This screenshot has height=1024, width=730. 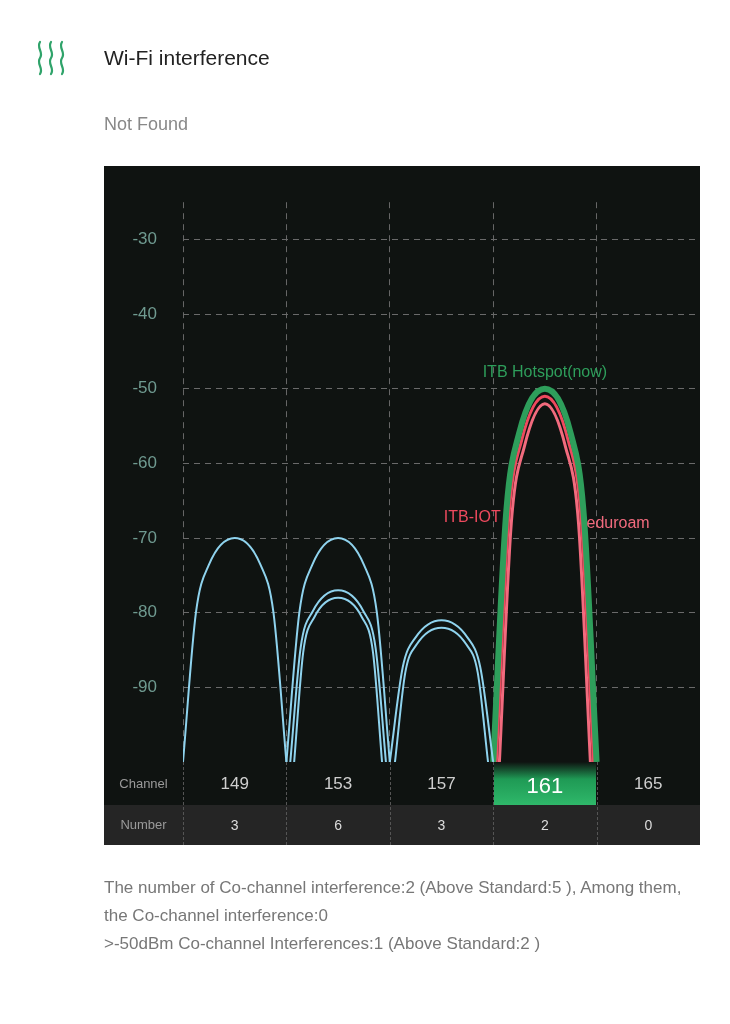 What do you see at coordinates (545, 786) in the screenshot?
I see `x-tick-label: 161` at bounding box center [545, 786].